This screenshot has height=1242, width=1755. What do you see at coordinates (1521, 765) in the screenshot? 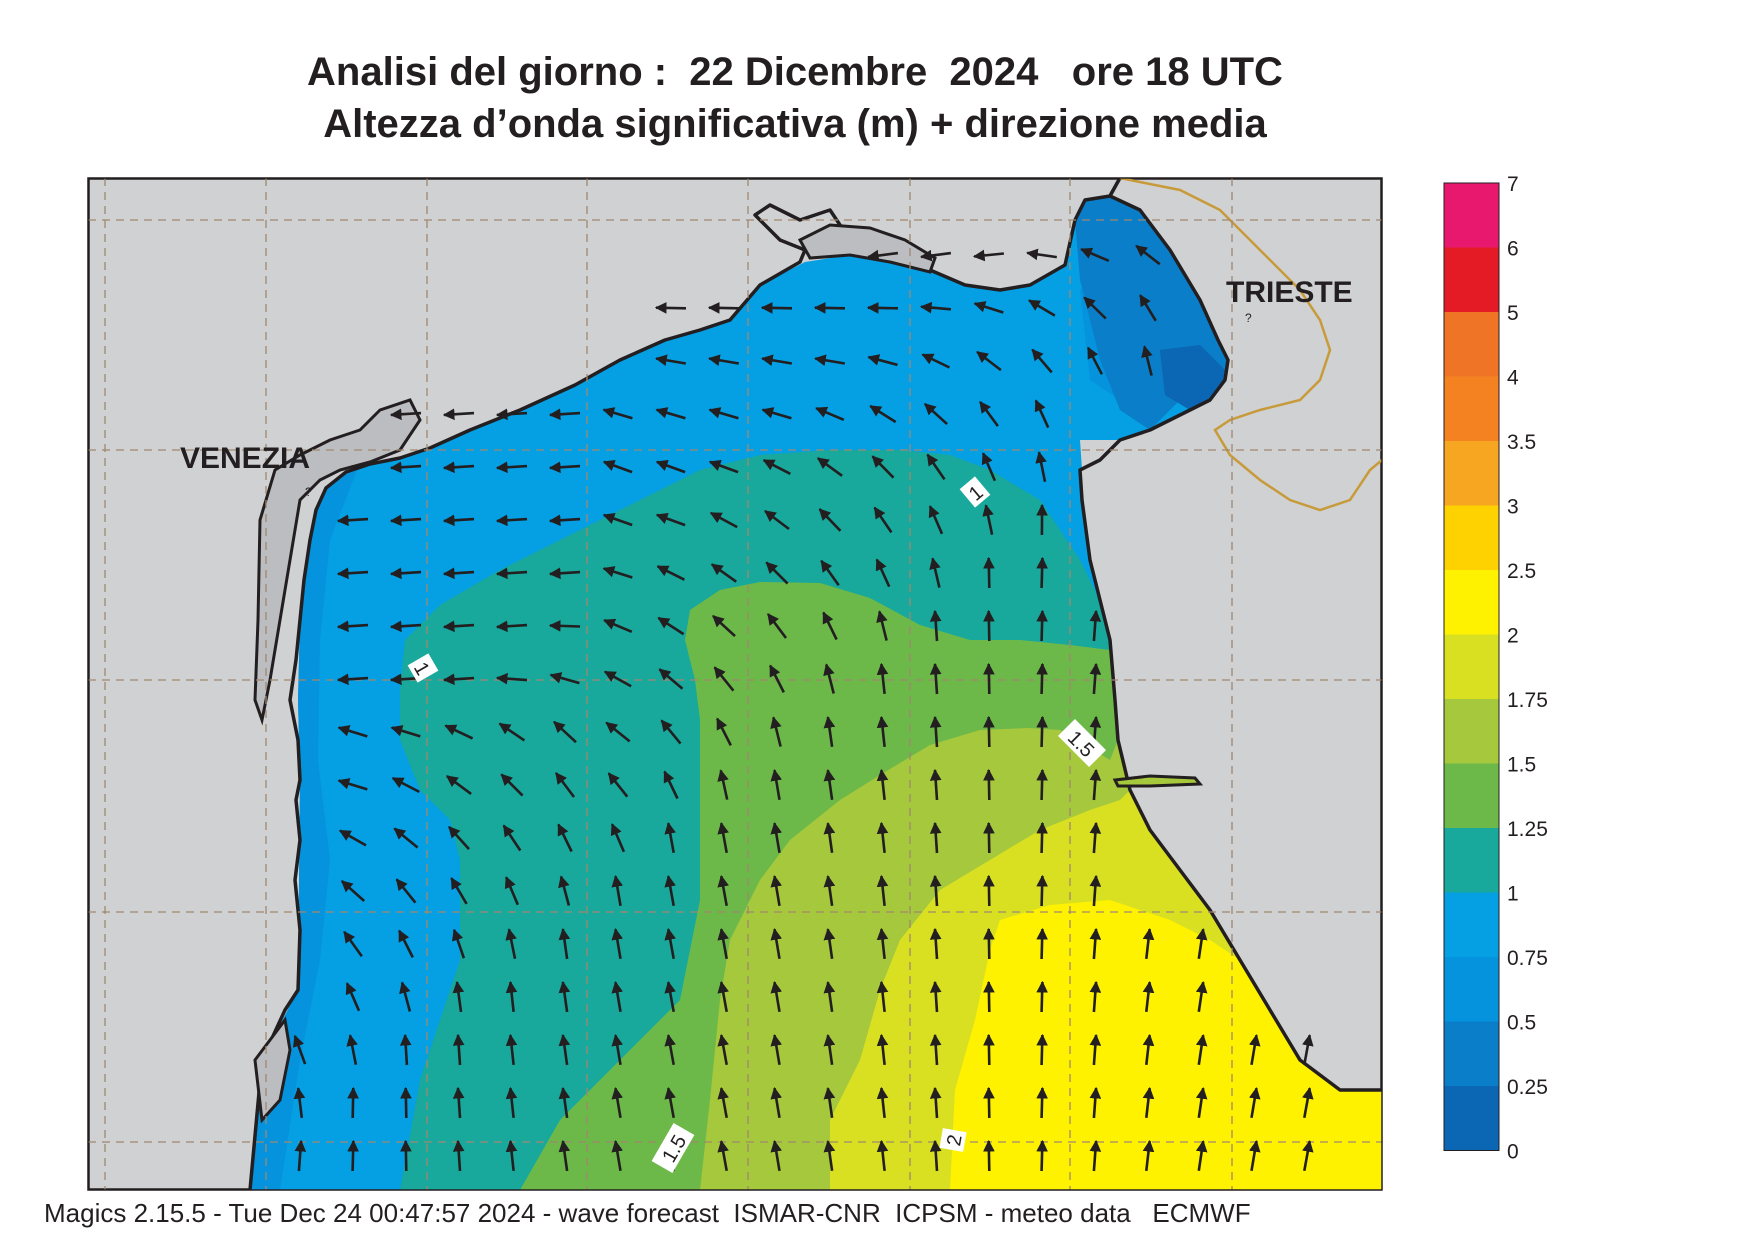
I see `legend-label: 1.5` at bounding box center [1521, 765].